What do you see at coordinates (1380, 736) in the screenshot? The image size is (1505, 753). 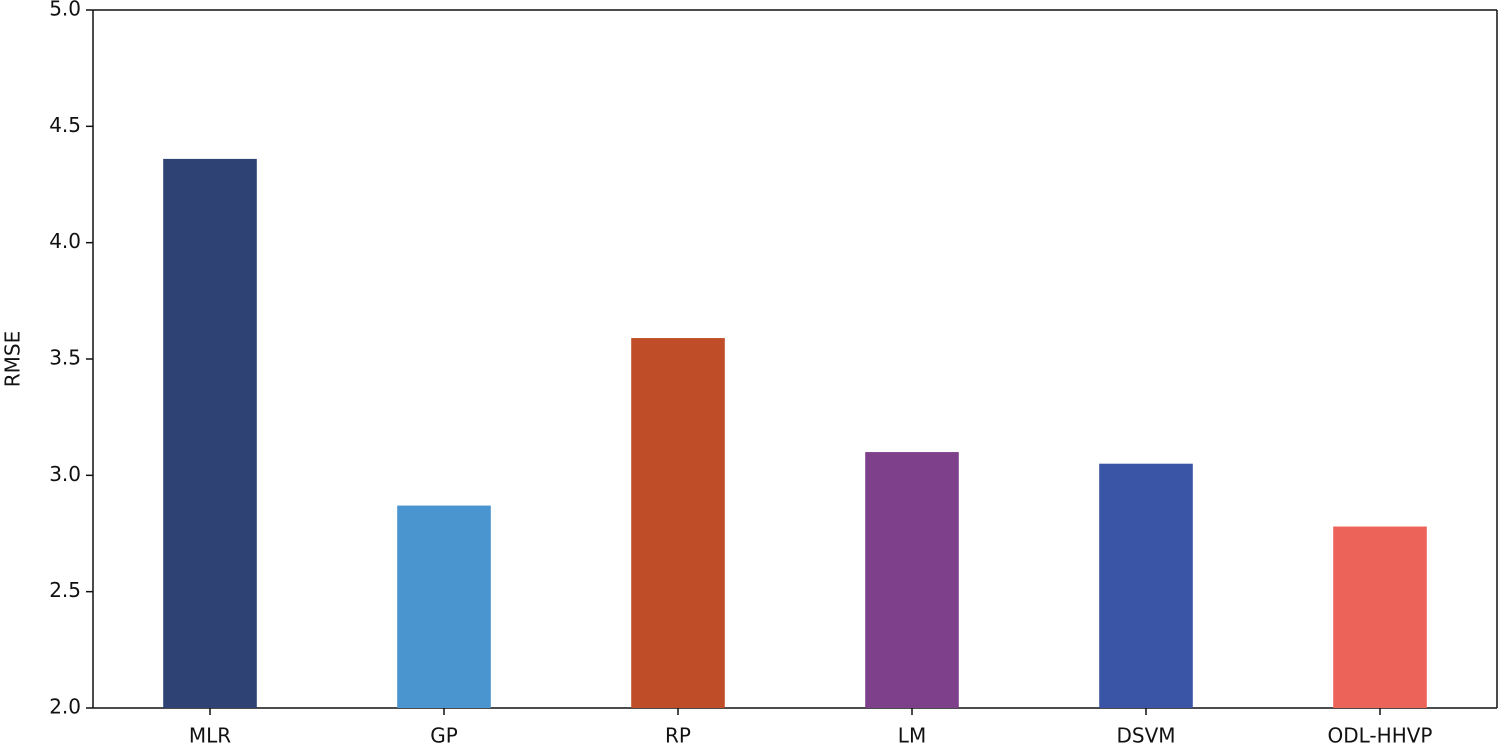 I see `x-tick-label: ODL-HHVP` at bounding box center [1380, 736].